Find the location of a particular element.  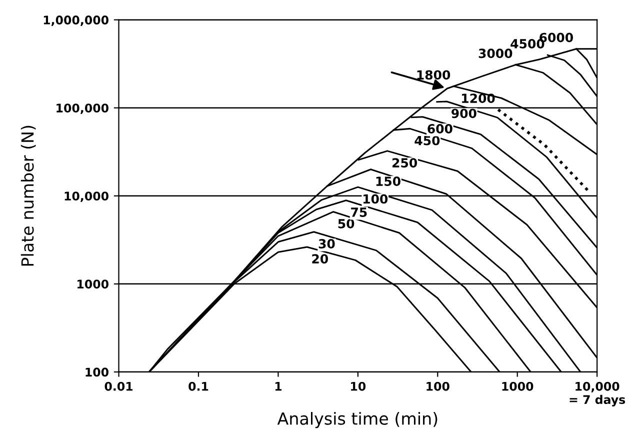

y-tick-label: 1000 is located at coordinates (93, 284).